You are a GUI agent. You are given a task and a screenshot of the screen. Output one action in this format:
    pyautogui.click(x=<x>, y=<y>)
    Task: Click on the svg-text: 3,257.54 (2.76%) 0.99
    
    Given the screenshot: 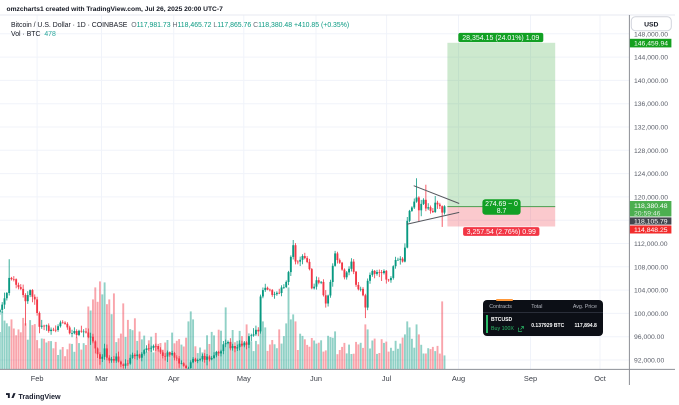 What is the action you would take?
    pyautogui.click(x=501, y=232)
    